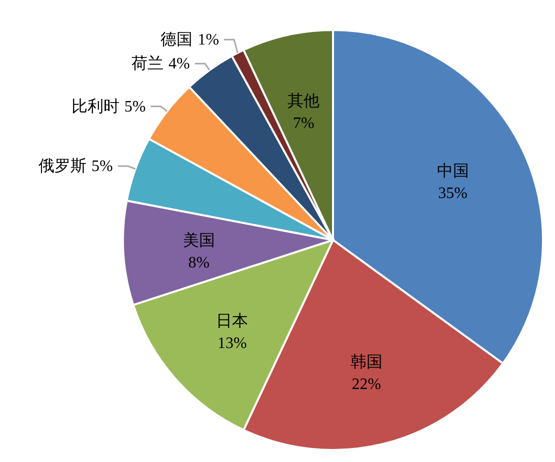  Describe the element at coordinates (199, 263) in the screenshot. I see `data-label: 8%` at that location.